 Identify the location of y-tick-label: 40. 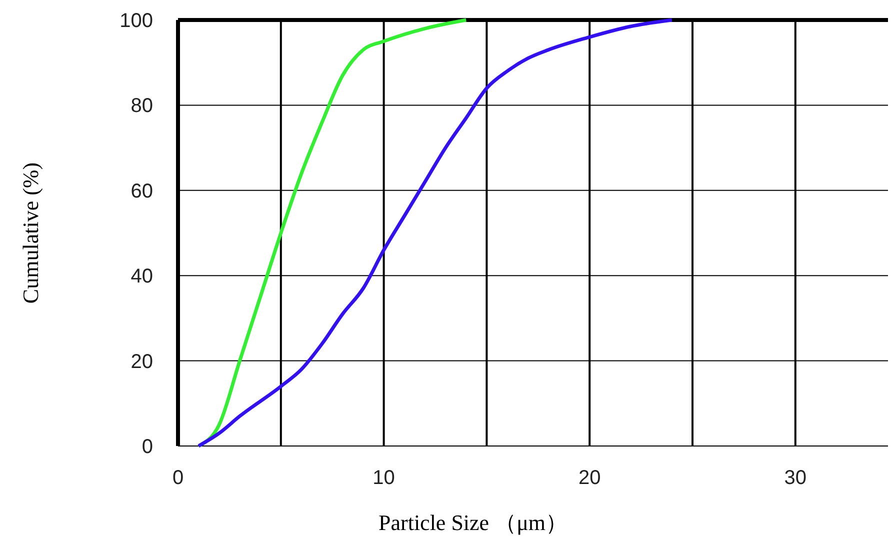
(141, 277).